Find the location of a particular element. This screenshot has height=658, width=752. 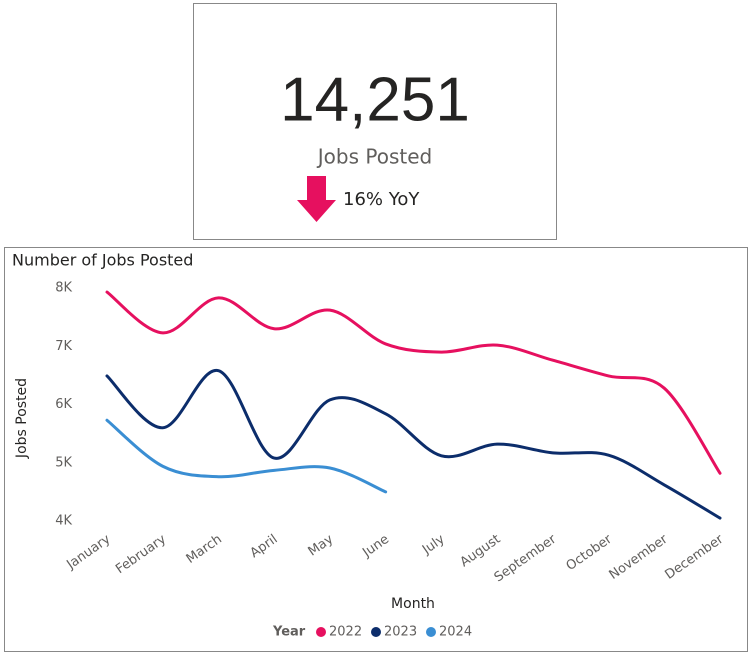

y-tick-label: 6K is located at coordinates (63, 404).